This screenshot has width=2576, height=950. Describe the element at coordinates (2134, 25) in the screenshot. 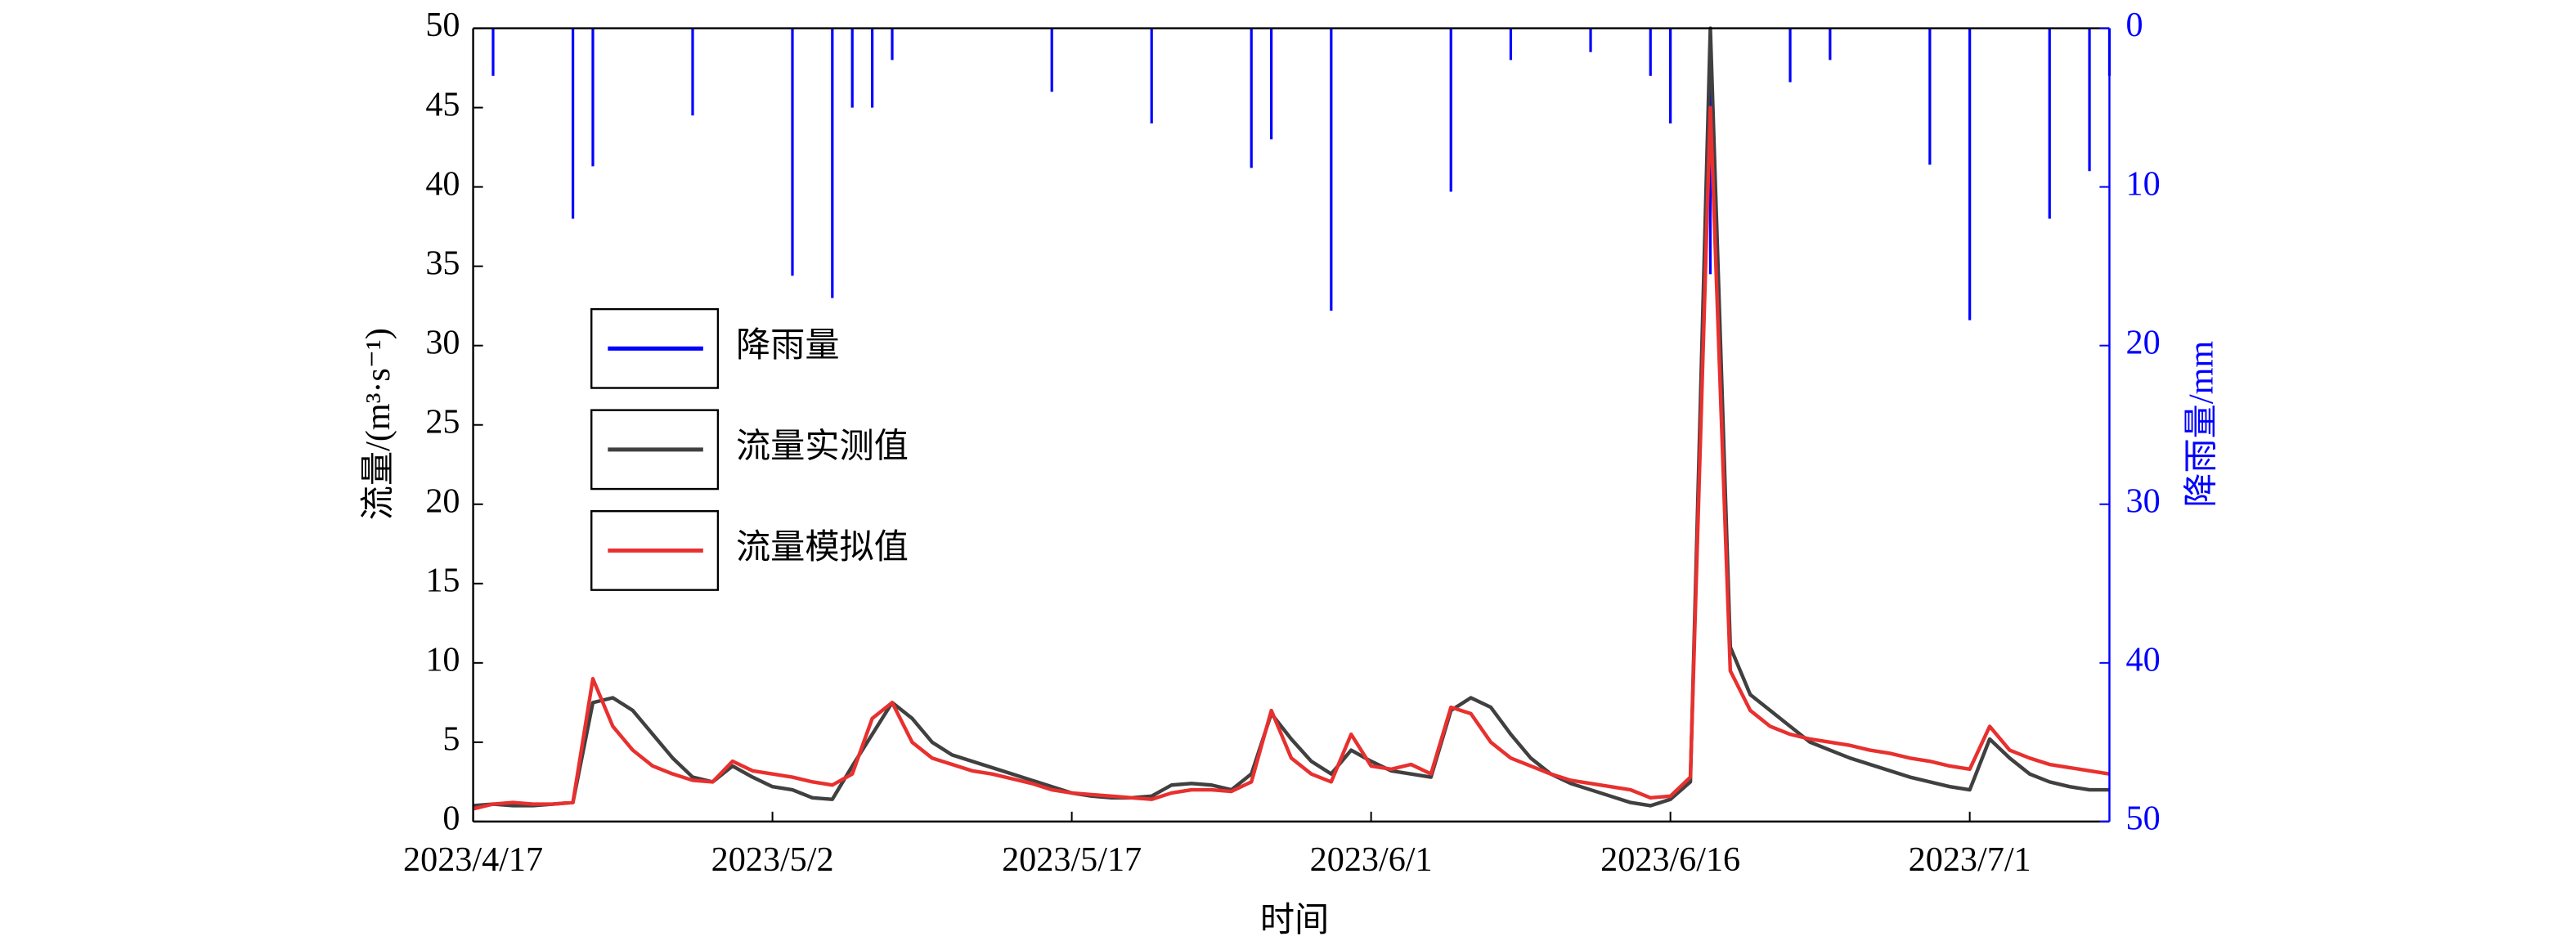

I see `y2-tick-label: 0` at that location.